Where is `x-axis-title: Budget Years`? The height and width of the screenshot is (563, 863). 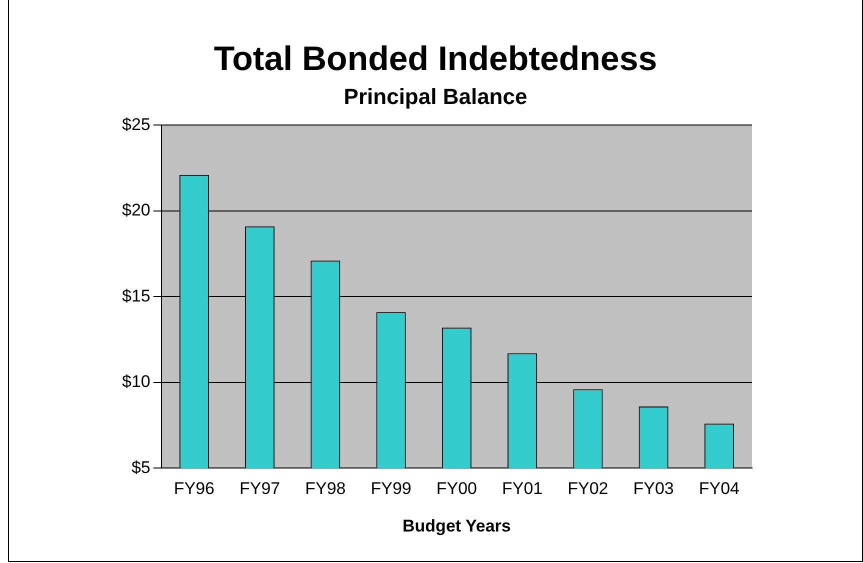 x-axis-title: Budget Years is located at coordinates (456, 526).